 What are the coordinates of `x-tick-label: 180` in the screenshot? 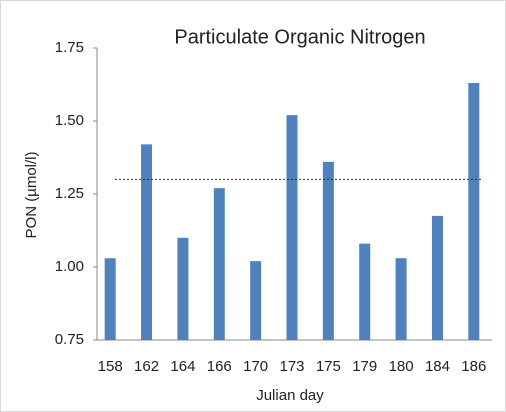 It's located at (401, 366).